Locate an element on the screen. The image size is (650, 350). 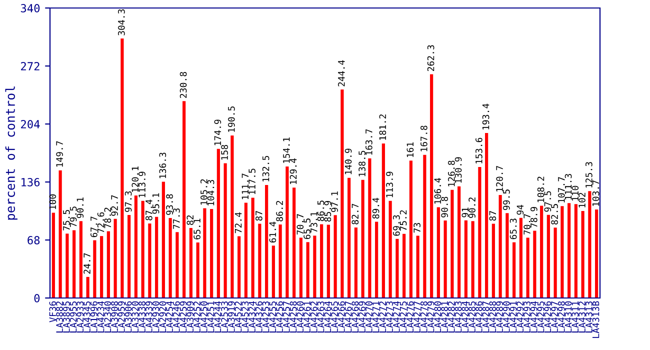
x-tick-label: LA4258 is located at coordinates (293, 316).